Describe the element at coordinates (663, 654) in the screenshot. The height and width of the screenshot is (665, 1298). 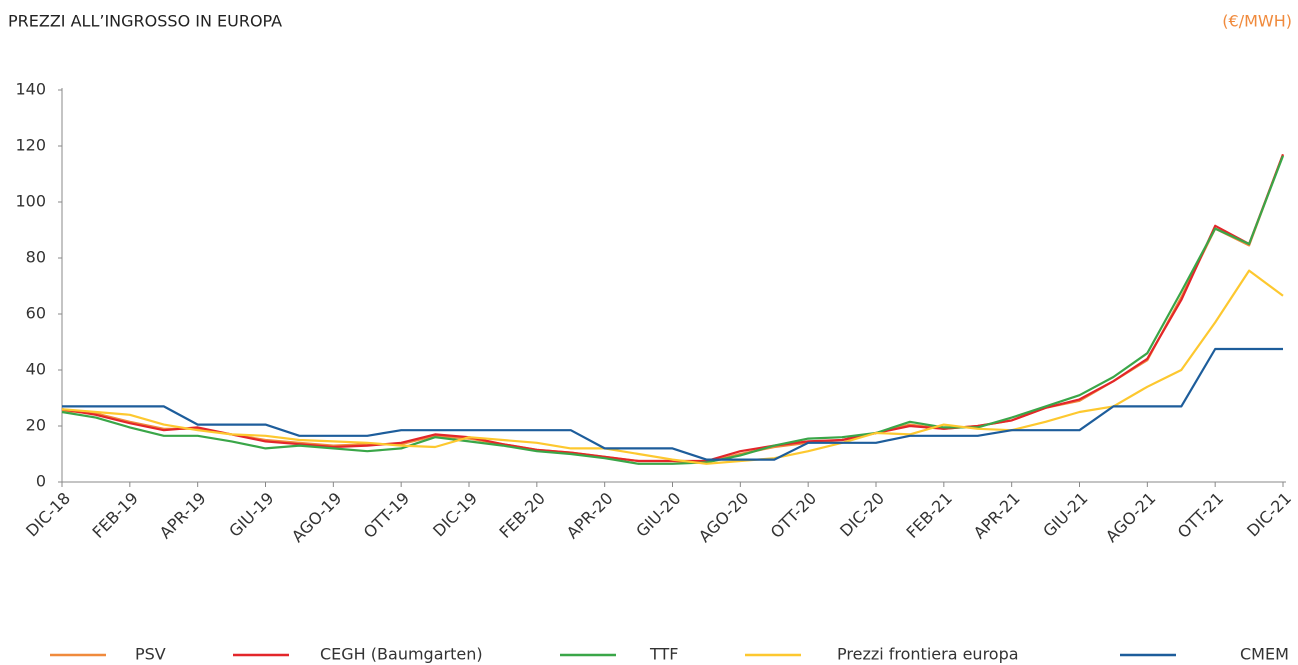
I see `legend-label: TTF` at that location.